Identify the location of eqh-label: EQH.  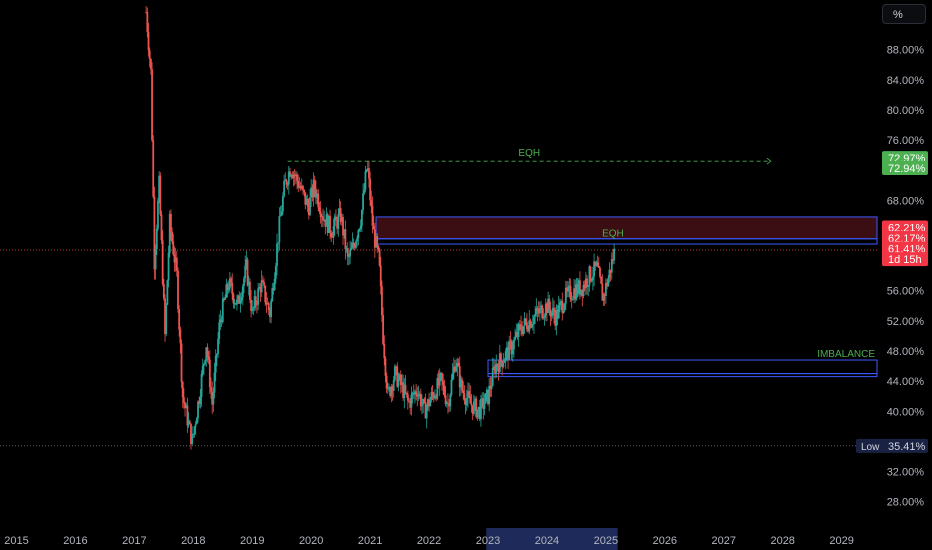
(613, 234).